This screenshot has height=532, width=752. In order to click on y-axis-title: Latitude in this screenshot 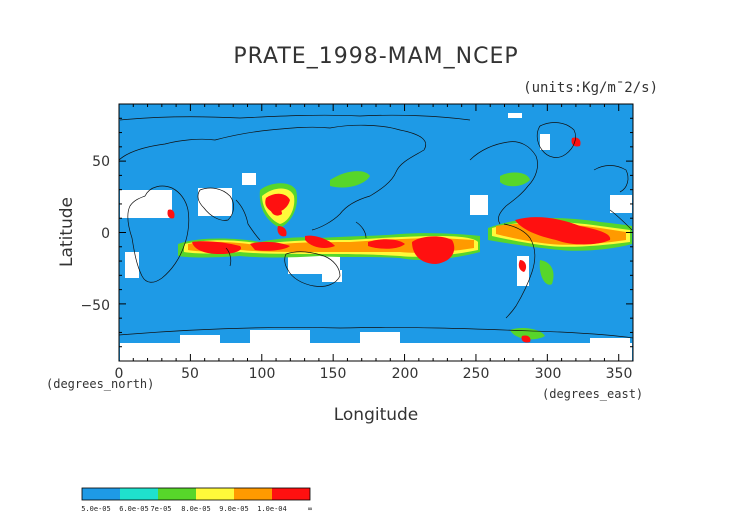, I will do `click(67, 232)`.